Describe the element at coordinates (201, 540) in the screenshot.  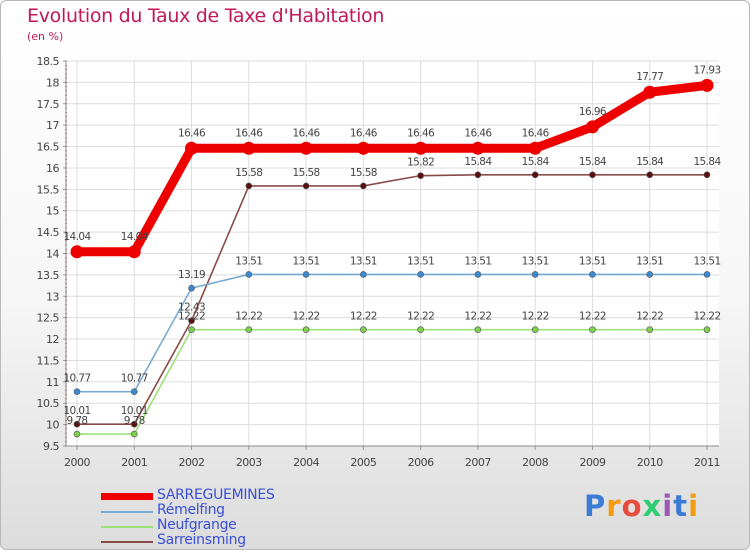
I see `legend-label: Sarreinsming` at that location.